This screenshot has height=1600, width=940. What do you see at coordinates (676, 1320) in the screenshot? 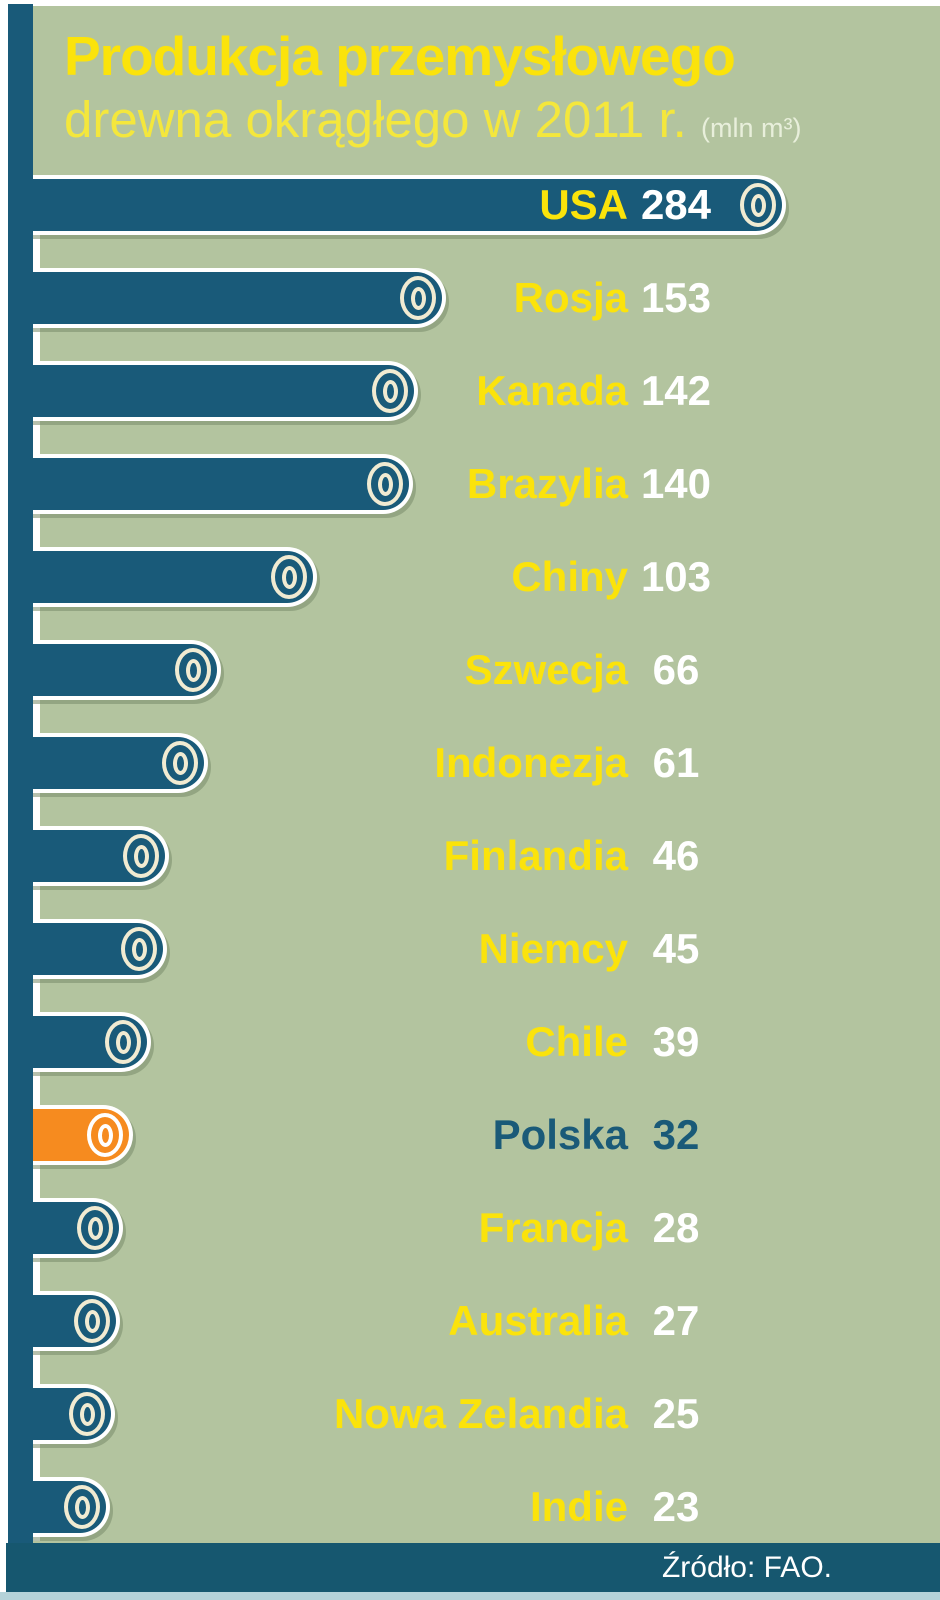
I see `value-label-australia: 27` at bounding box center [676, 1320].